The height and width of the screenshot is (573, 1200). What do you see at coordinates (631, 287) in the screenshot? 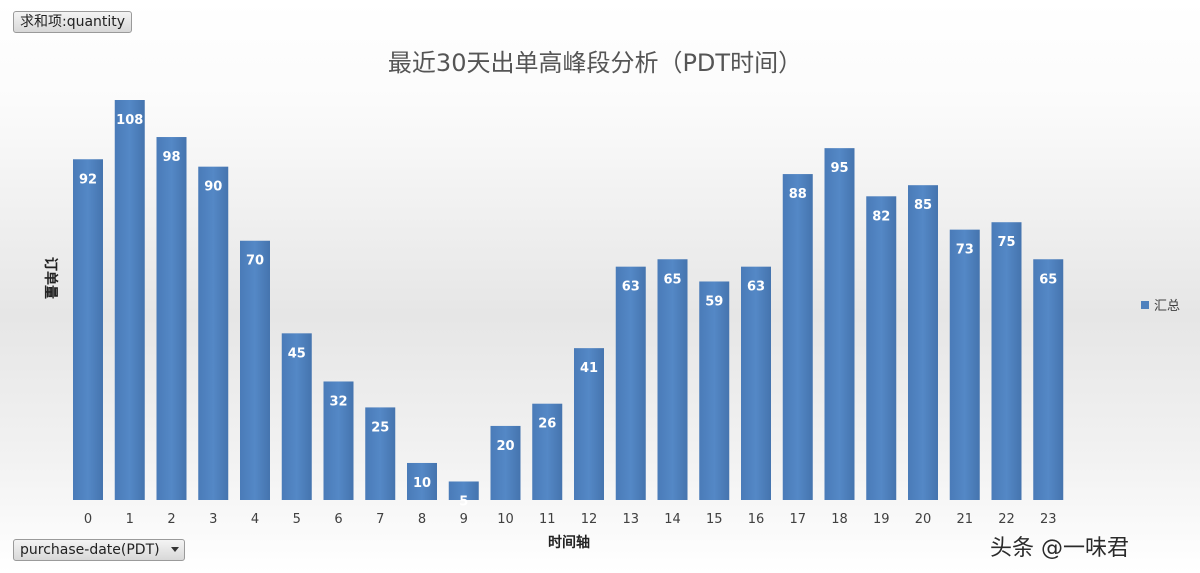
I see `data-label-13: 63` at bounding box center [631, 287].